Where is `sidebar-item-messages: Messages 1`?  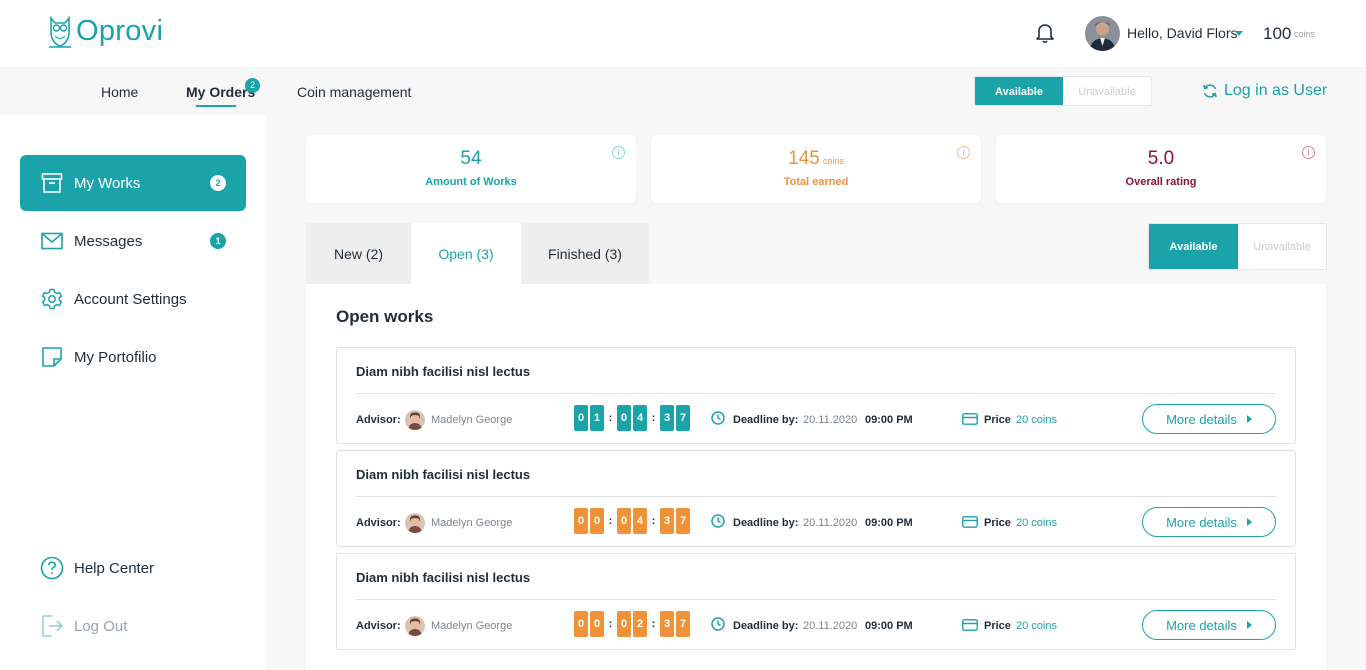
sidebar-item-messages: Messages 1 is located at coordinates (133, 241).